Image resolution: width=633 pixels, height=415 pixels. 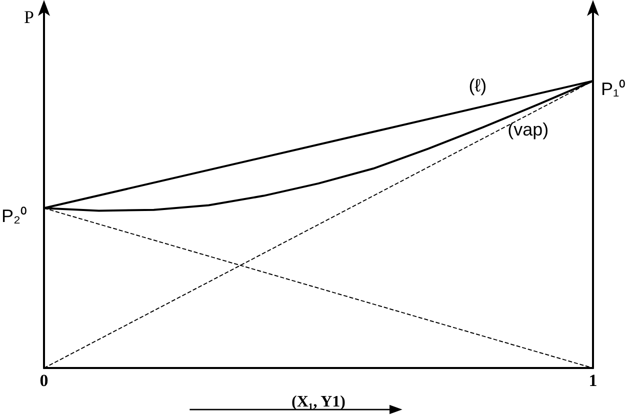 I want to click on annotation: (ℓ), so click(x=477, y=86).